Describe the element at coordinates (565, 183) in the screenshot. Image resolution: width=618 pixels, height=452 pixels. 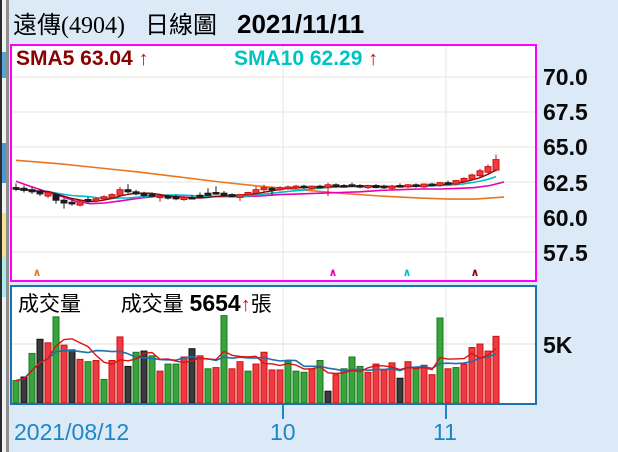
I see `price-tick-62-5: 62.5` at that location.